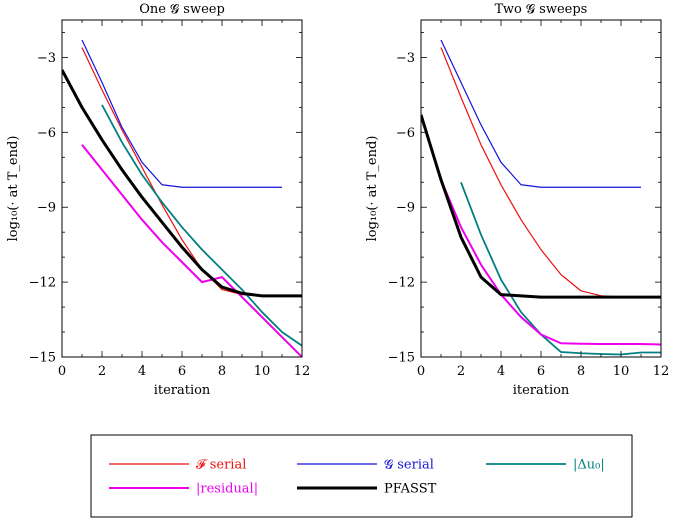  What do you see at coordinates (541, 9) in the screenshot?
I see `chart-title: Two 𝓖 sweeps` at bounding box center [541, 9].